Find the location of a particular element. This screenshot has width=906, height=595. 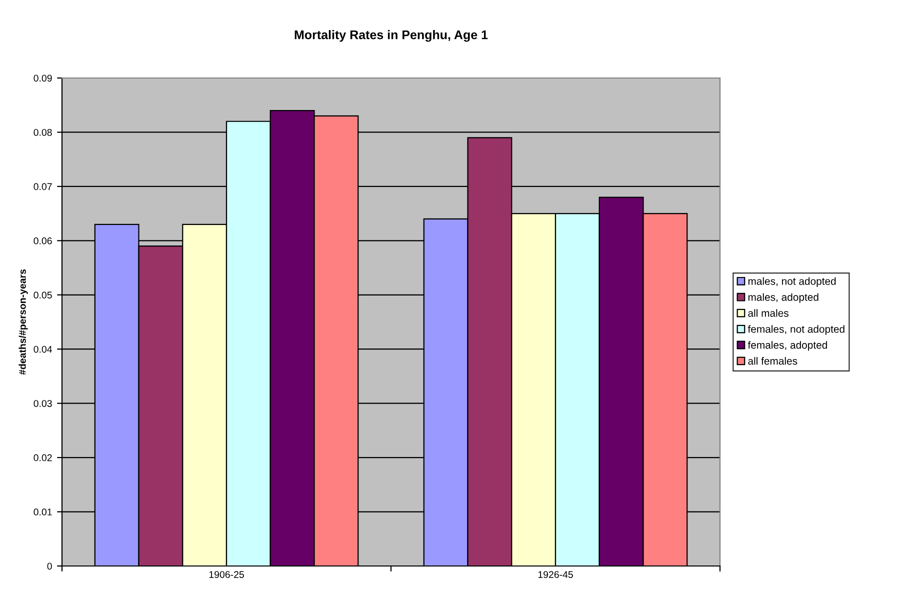

y-tick-label: 0.07 is located at coordinates (43, 186).